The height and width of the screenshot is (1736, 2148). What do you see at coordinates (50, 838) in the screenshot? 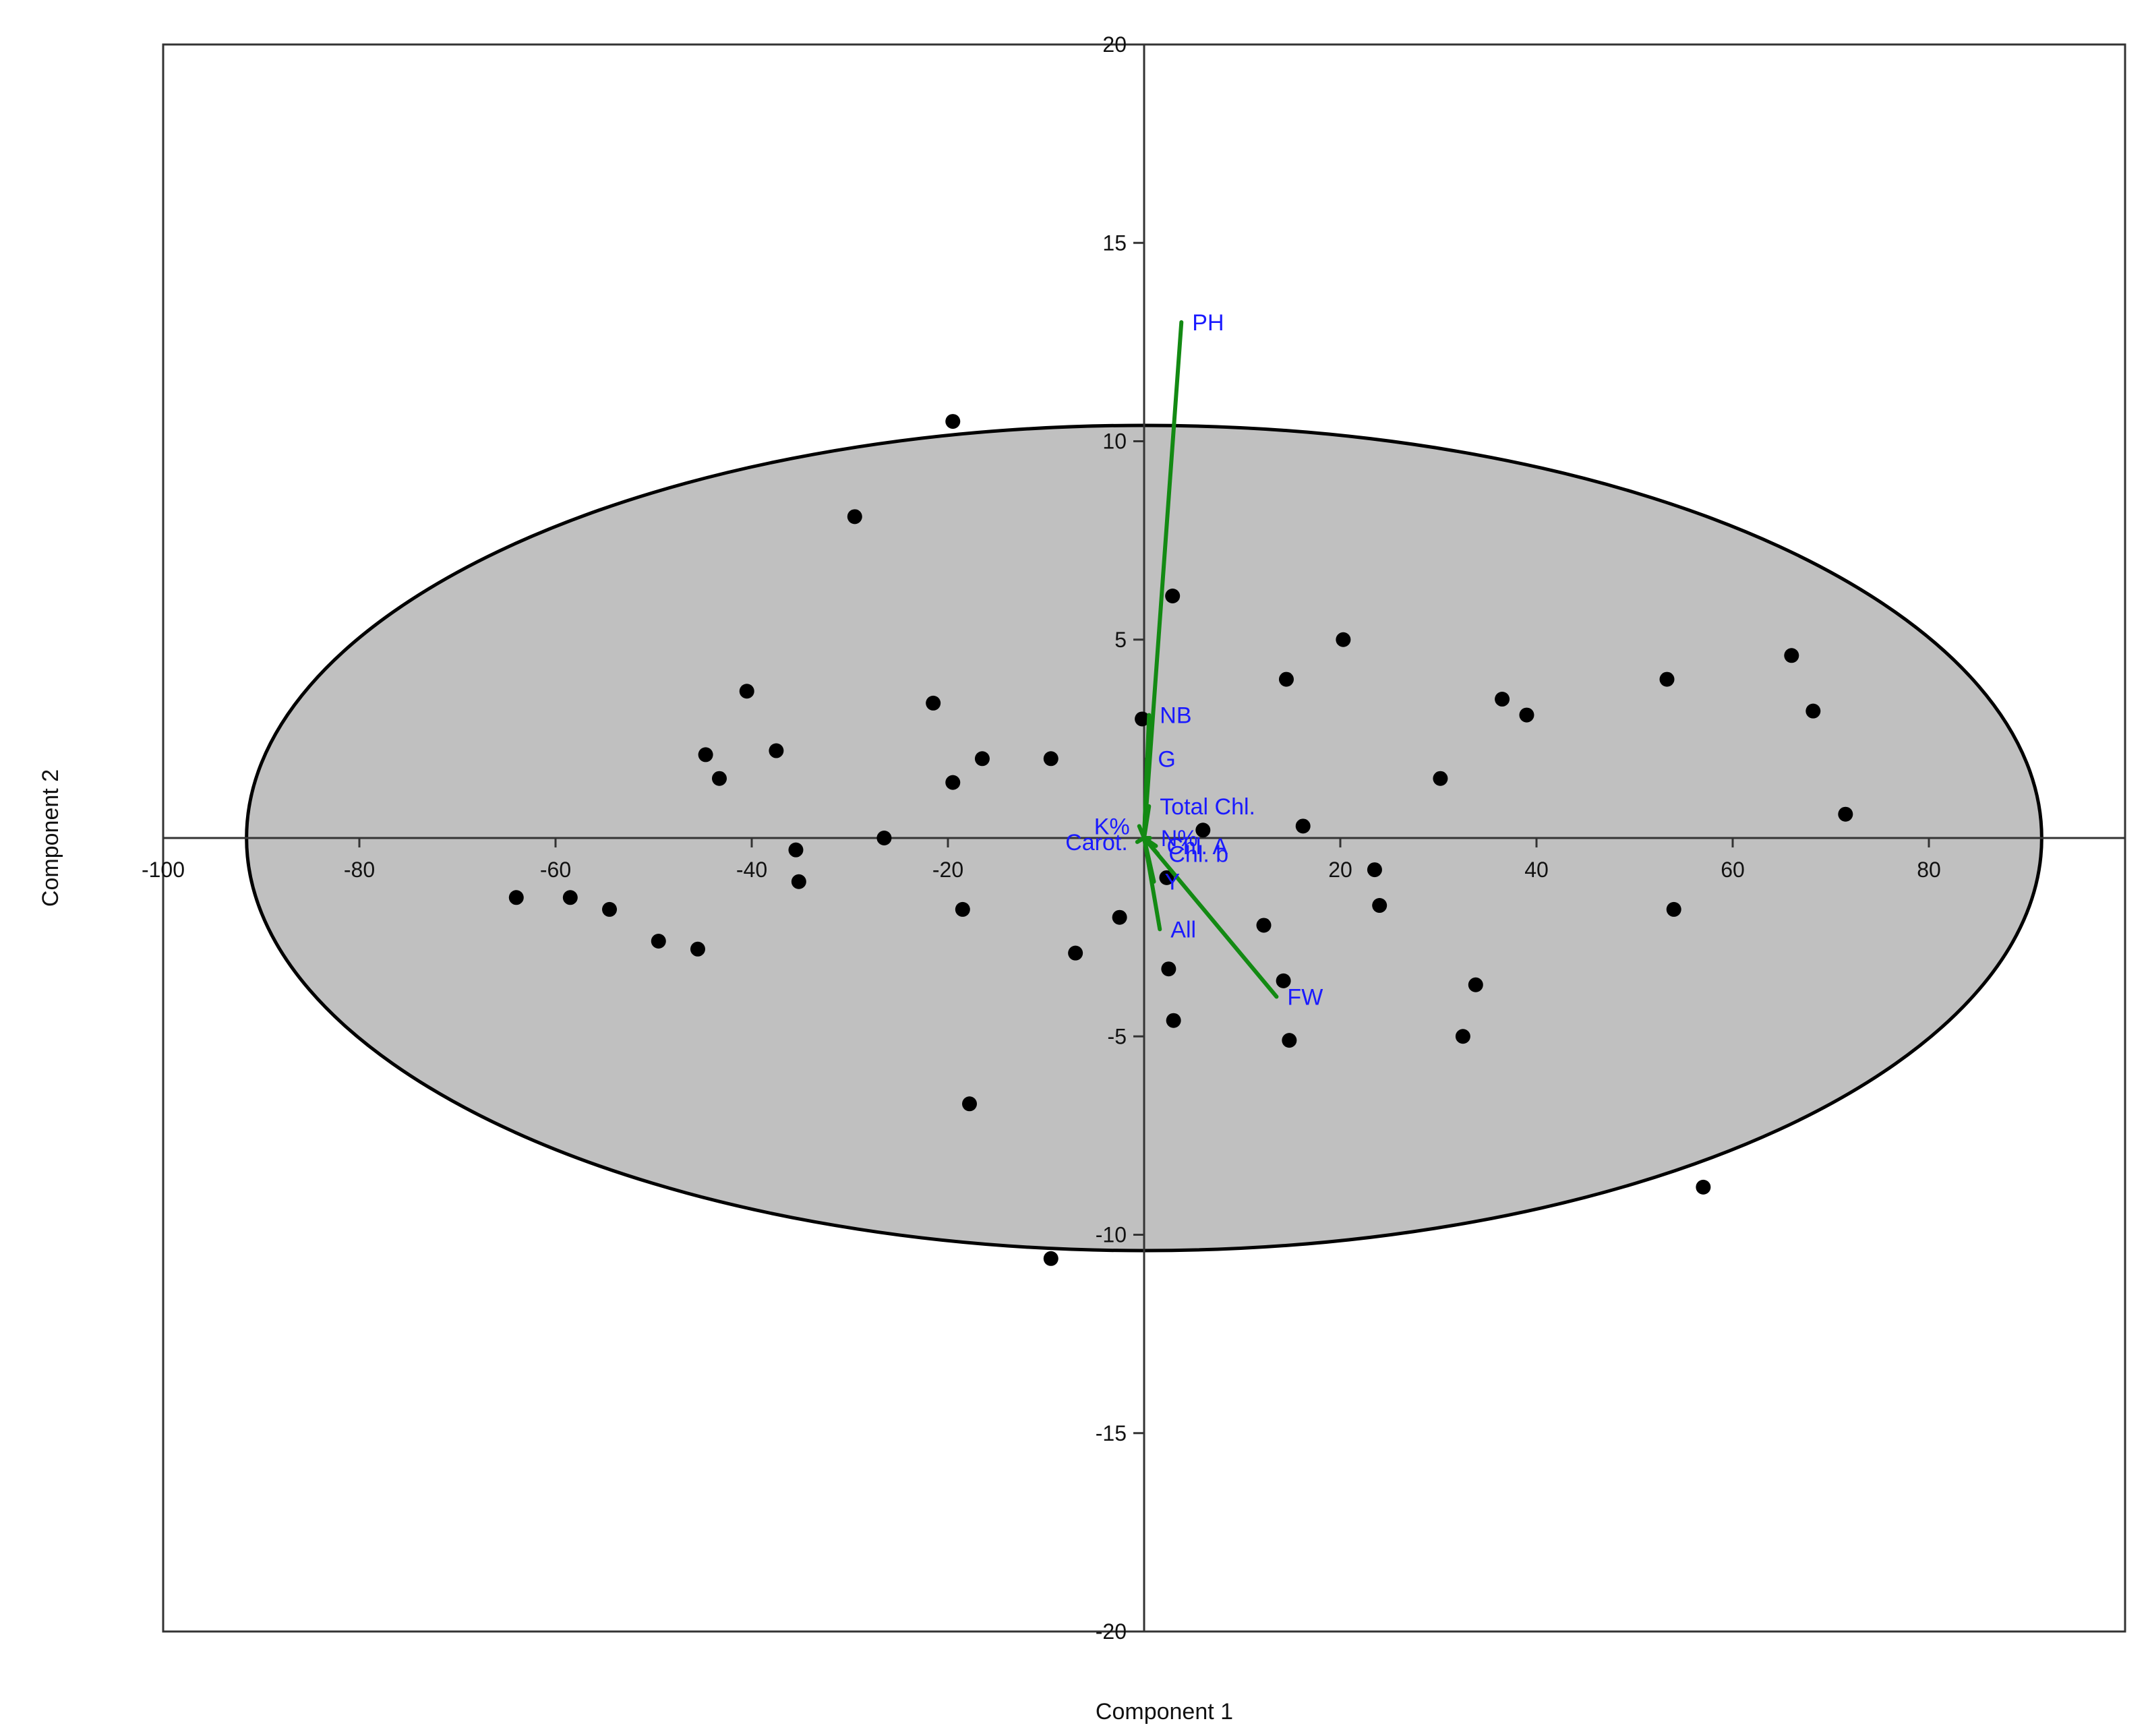
I see `y-axis-title: Component 2` at bounding box center [50, 838].